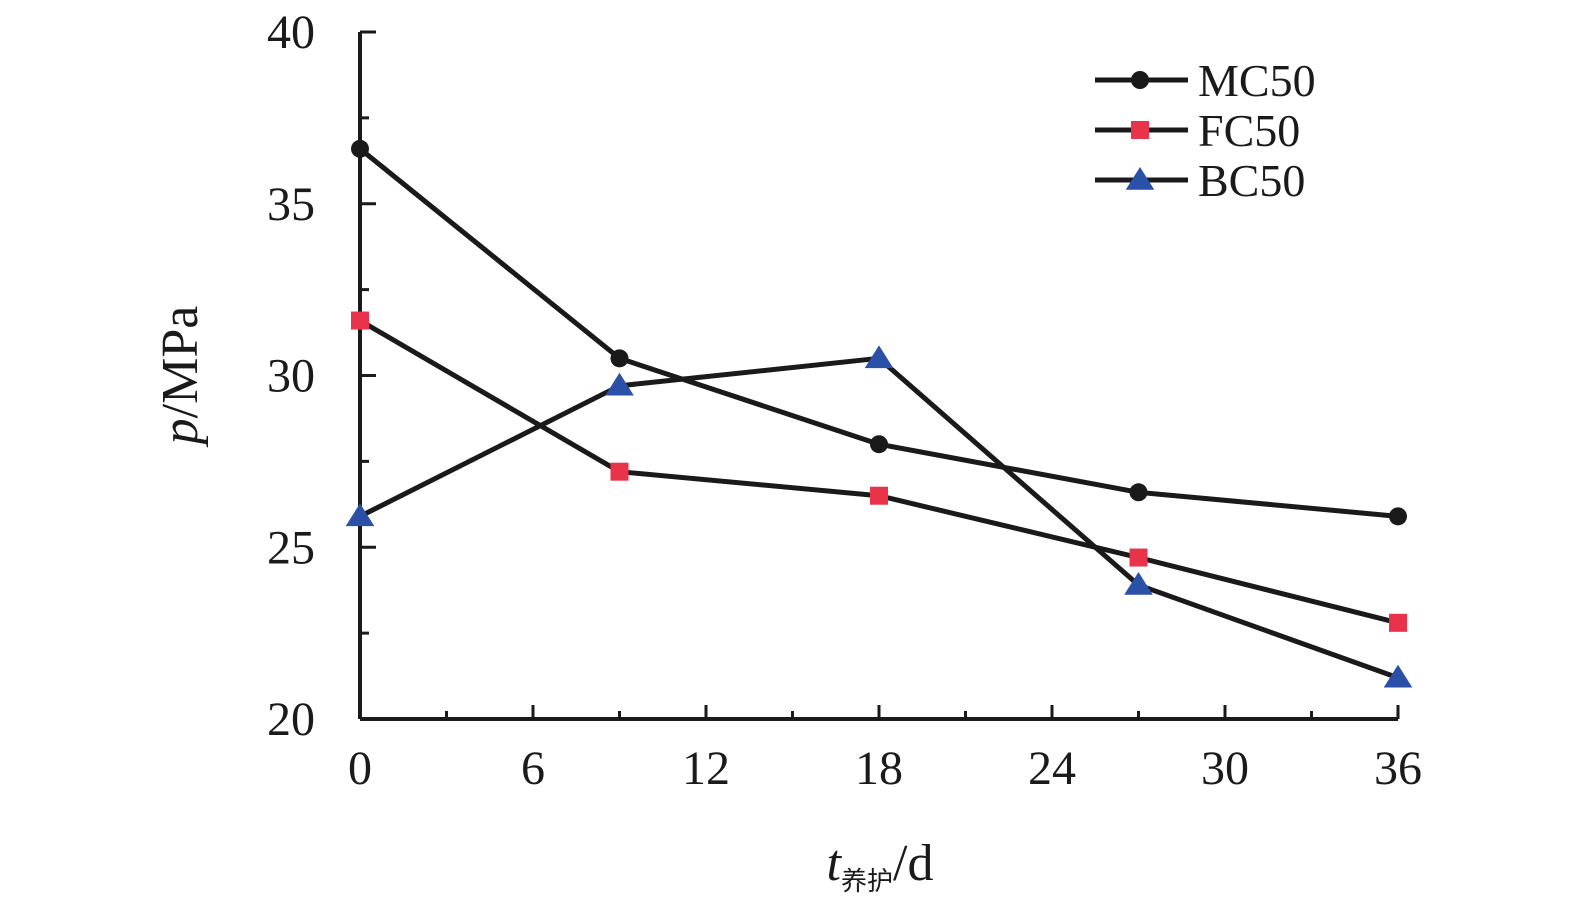 The width and height of the screenshot is (1575, 915). I want to click on y-tick-label: 30, so click(291, 376).